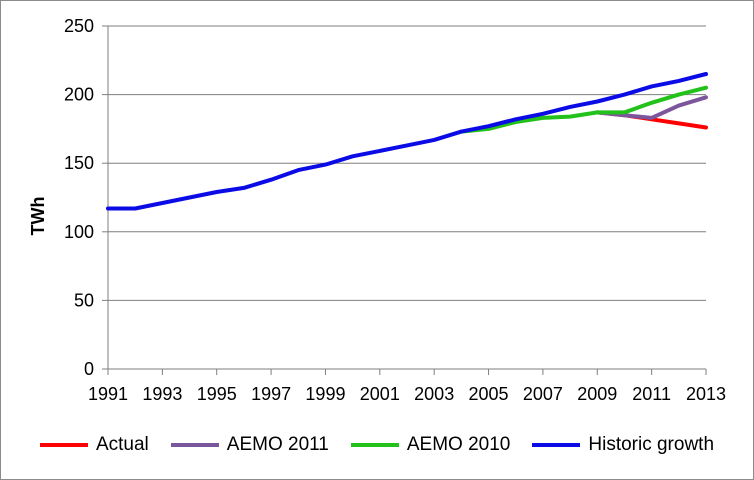  What do you see at coordinates (325, 394) in the screenshot?
I see `x-tick-label-1999: 1999` at bounding box center [325, 394].